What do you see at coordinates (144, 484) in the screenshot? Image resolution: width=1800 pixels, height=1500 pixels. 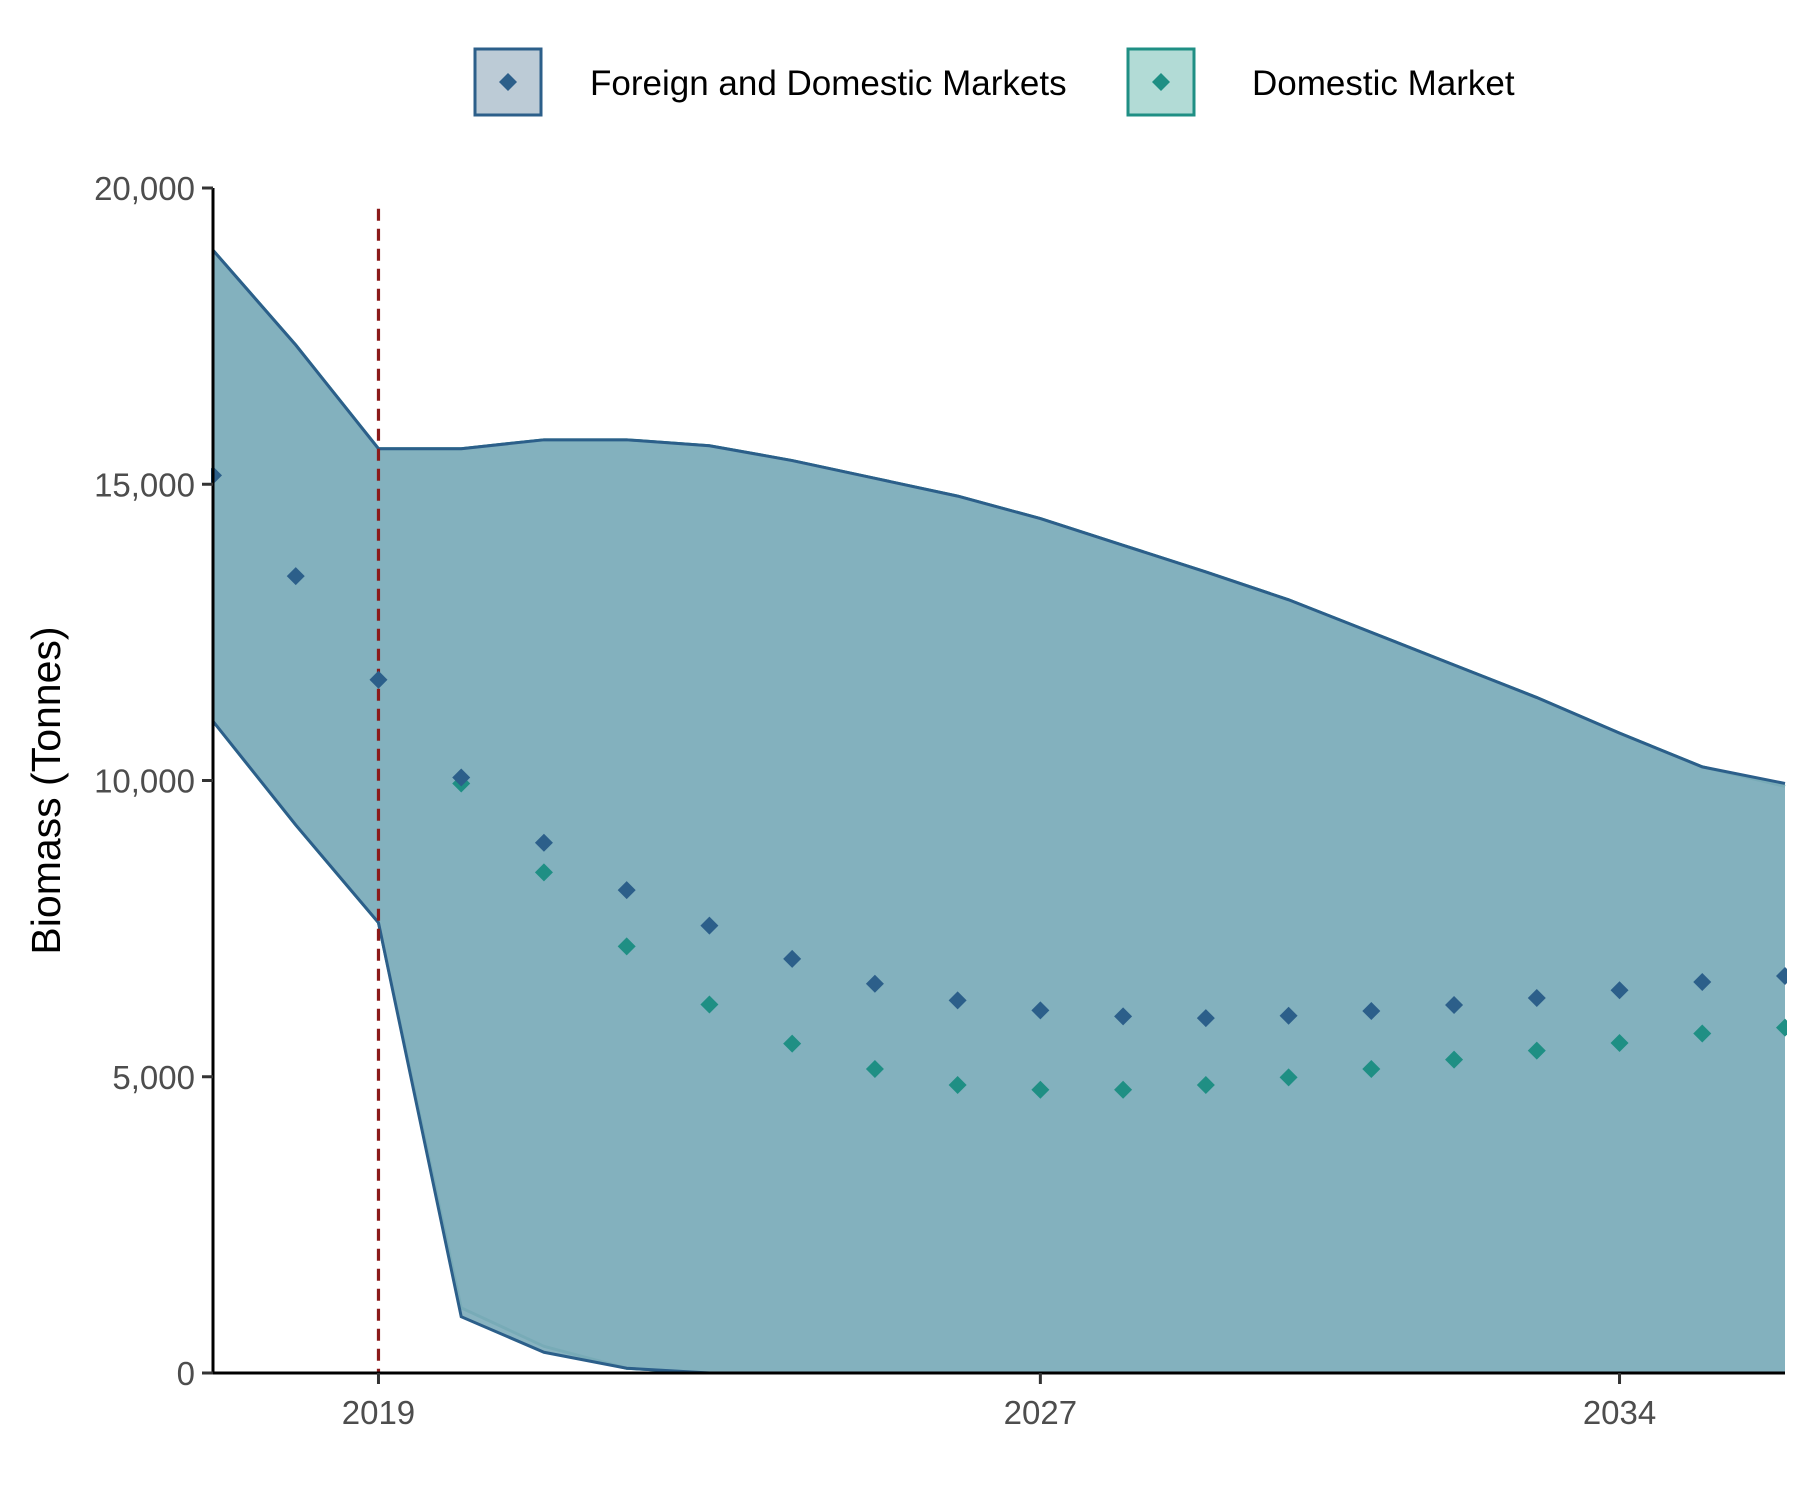 I see `y-tick-label: 15,000` at bounding box center [144, 484].